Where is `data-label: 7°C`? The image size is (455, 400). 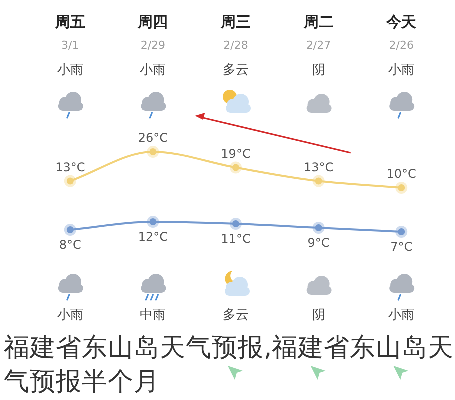
data-label: 7°C is located at coordinates (401, 247).